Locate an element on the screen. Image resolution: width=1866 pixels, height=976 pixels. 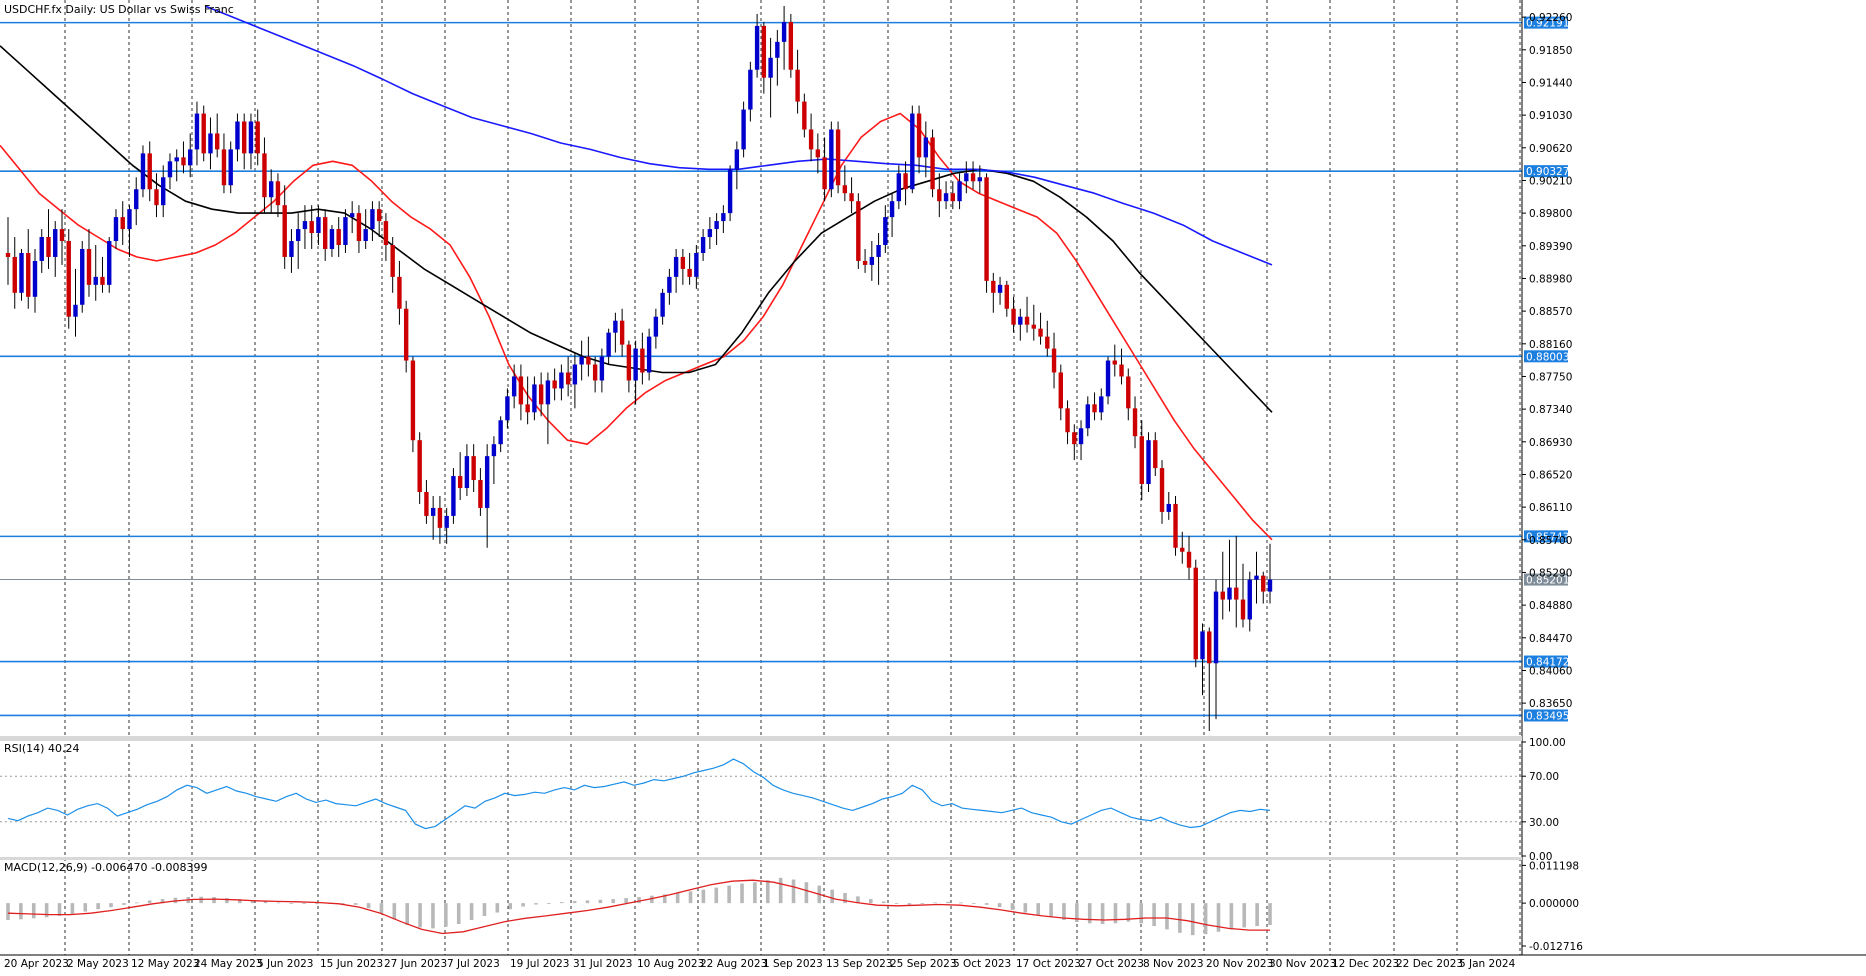
price-level-tag is located at coordinates (1546, 171).